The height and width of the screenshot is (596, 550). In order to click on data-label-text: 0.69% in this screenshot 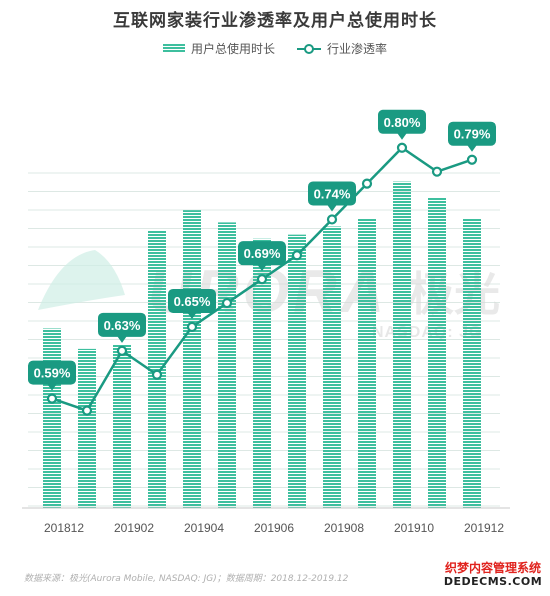, I will do `click(262, 253)`.